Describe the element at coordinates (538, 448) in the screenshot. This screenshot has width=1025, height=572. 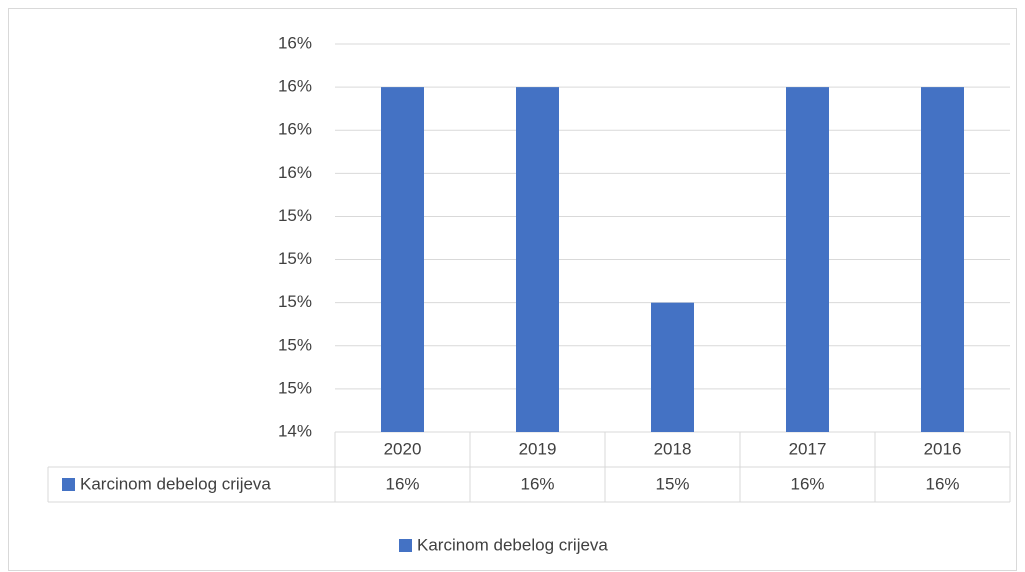
I see `x-tick-label: 2019` at that location.